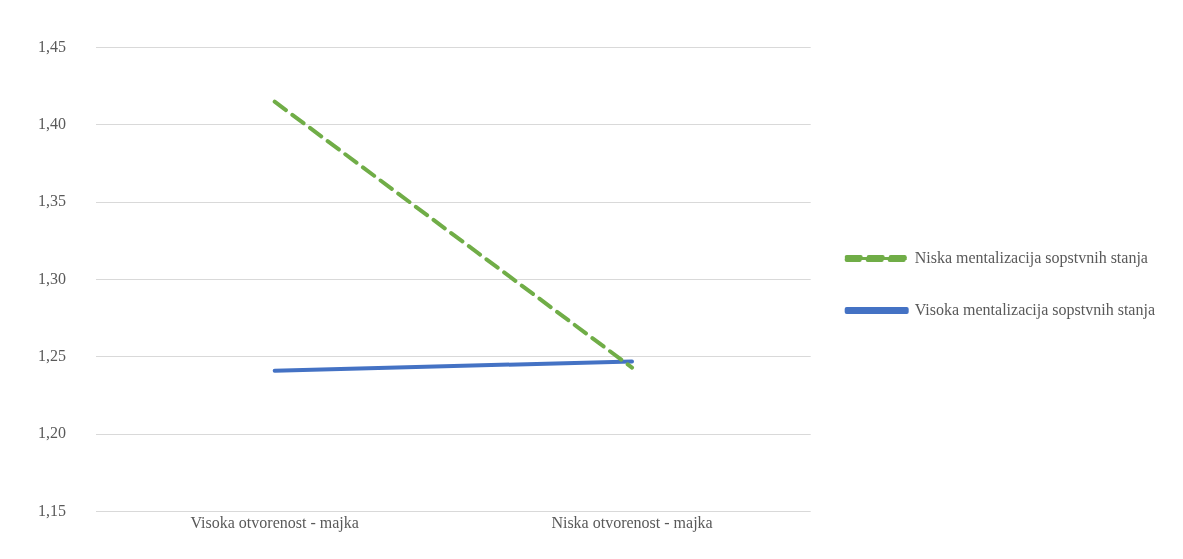 Image resolution: width=1183 pixels, height=559 pixels. What do you see at coordinates (632, 523) in the screenshot?
I see `x-tick-label: Niska otvorenost - majka` at bounding box center [632, 523].